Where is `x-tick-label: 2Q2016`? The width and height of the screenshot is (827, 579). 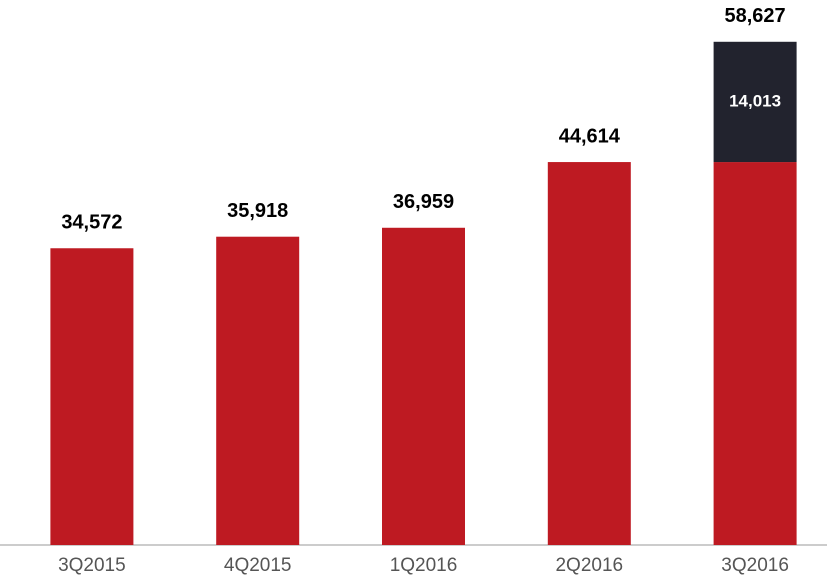 x-tick-label: 2Q2016 is located at coordinates (589, 565).